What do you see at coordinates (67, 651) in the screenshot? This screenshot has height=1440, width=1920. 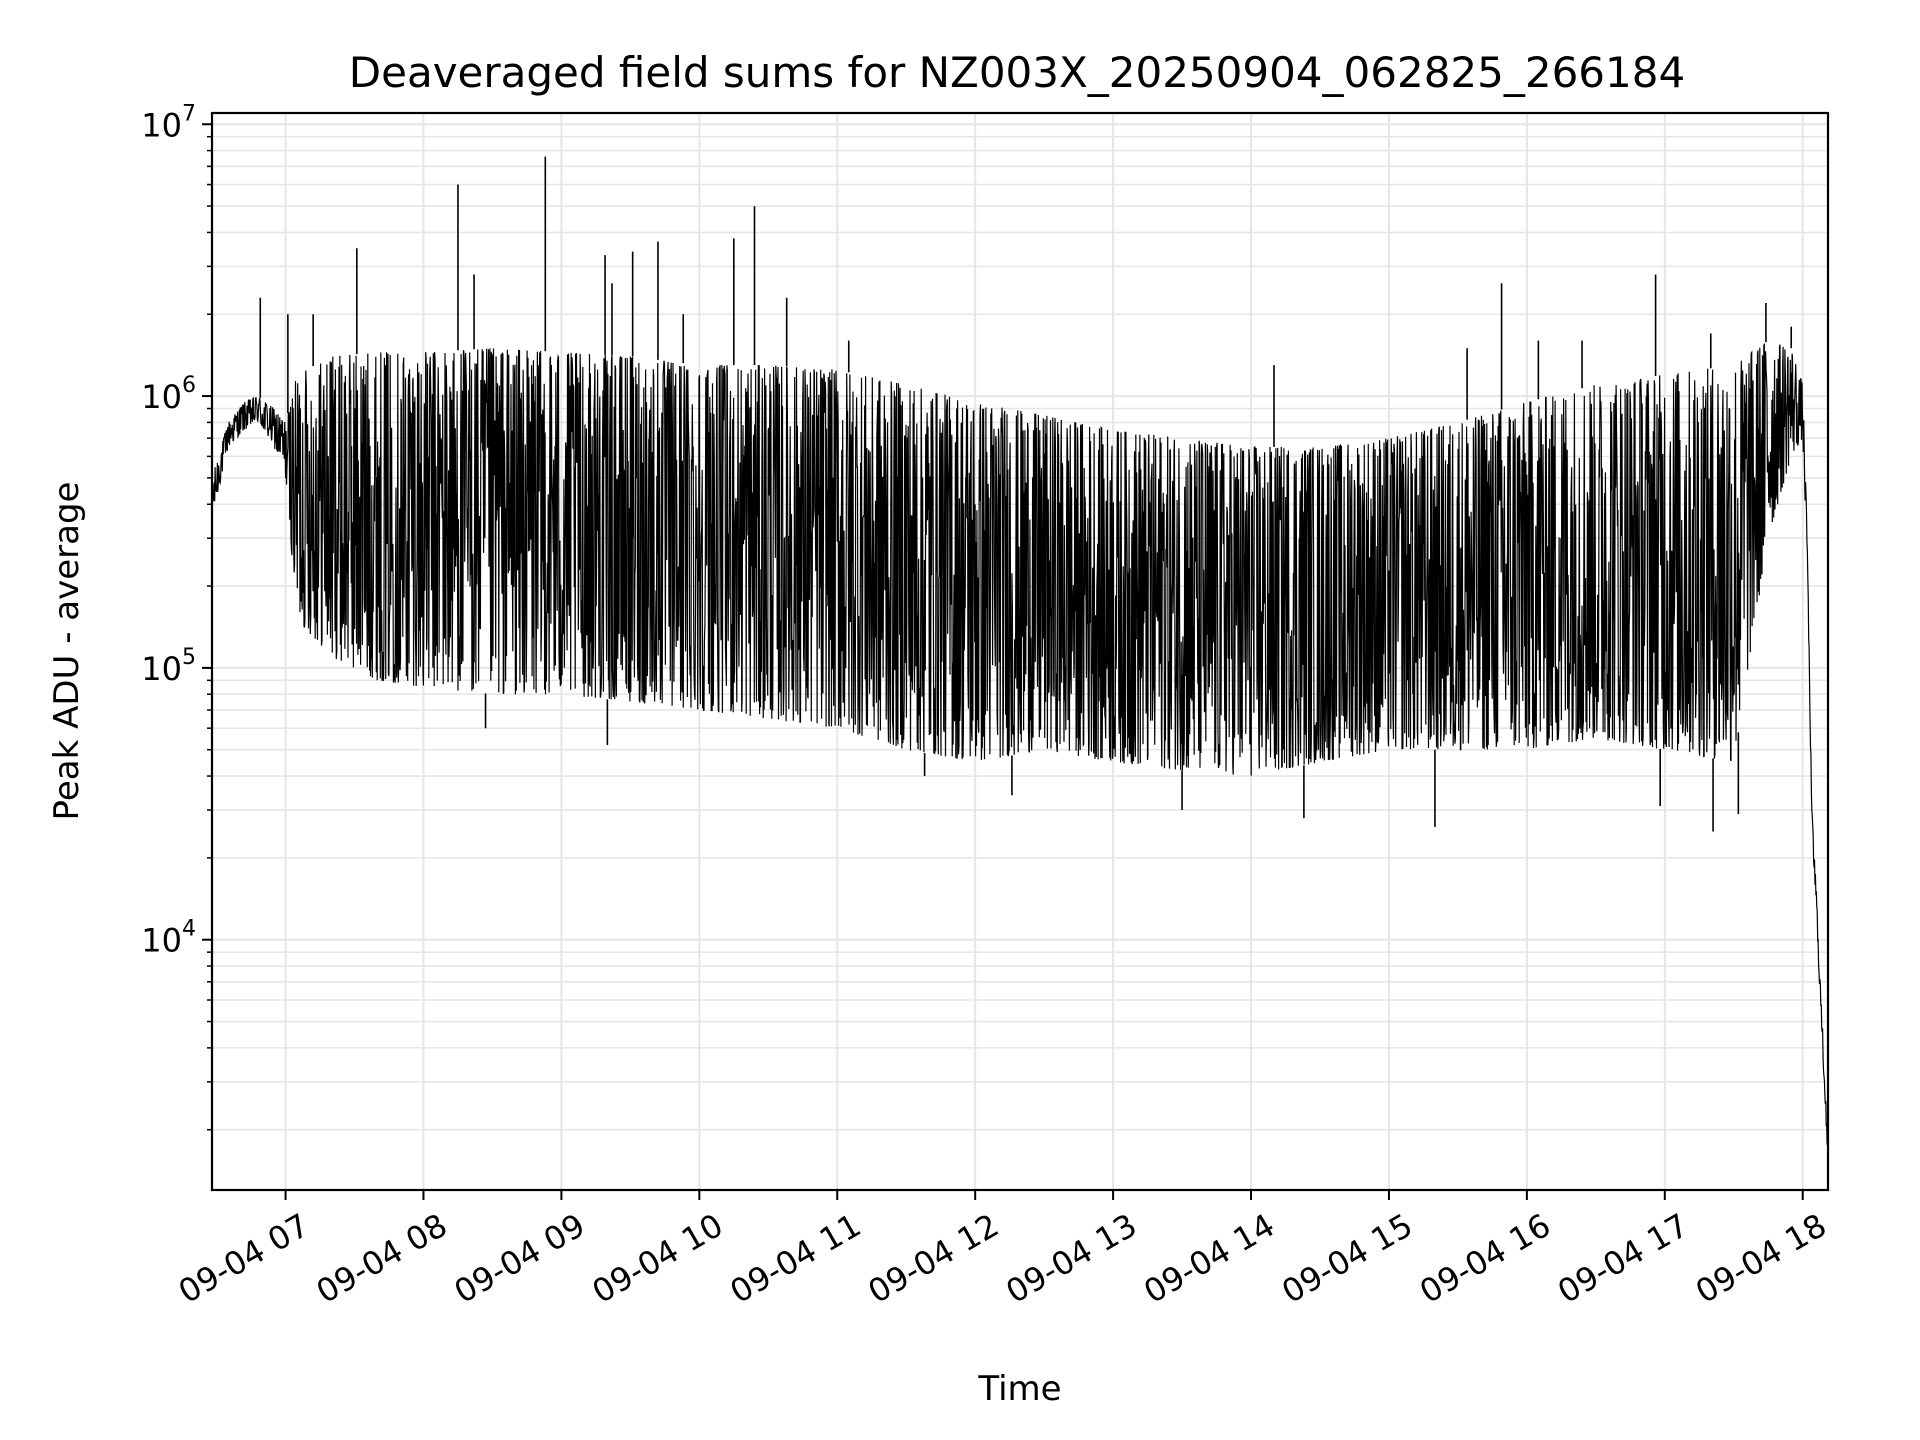 I see `y-axis-label: Peak ADU - average` at bounding box center [67, 651].